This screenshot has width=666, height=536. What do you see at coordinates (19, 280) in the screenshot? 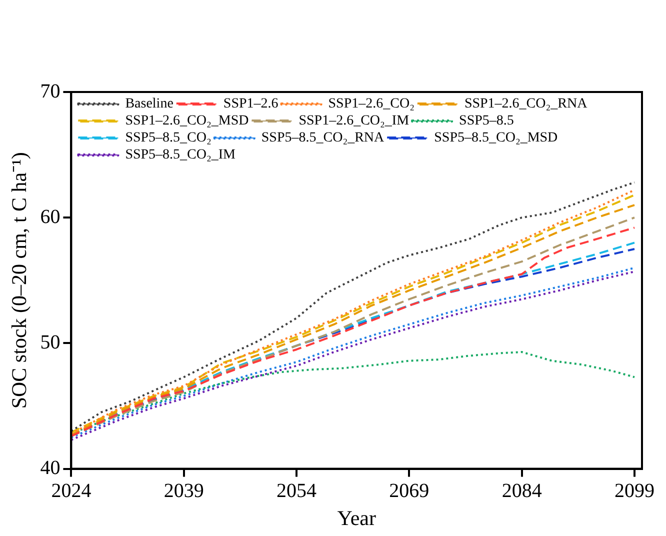
I see `y-axis-title: SOC stock (0–20 cm, t C ha⁻¹)` at bounding box center [19, 280].